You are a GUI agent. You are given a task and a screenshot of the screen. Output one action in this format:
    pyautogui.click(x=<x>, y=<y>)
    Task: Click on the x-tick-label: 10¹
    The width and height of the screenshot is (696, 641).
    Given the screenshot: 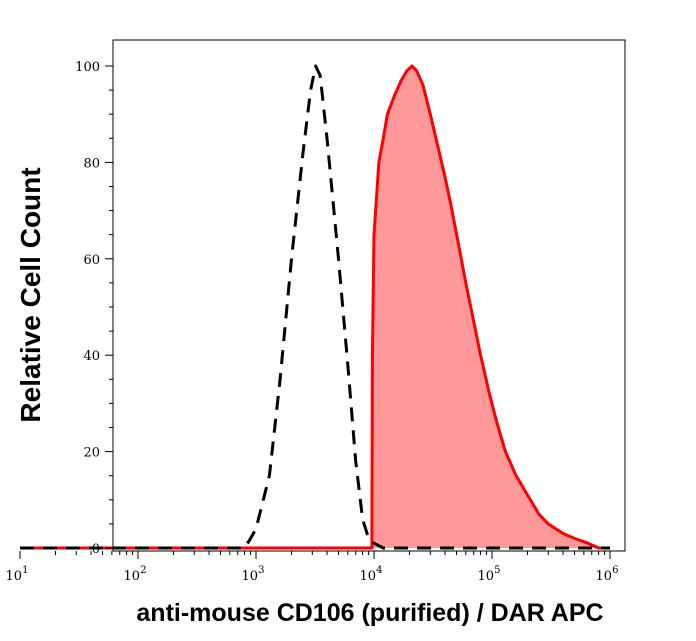 What is the action you would take?
    pyautogui.click(x=17, y=574)
    